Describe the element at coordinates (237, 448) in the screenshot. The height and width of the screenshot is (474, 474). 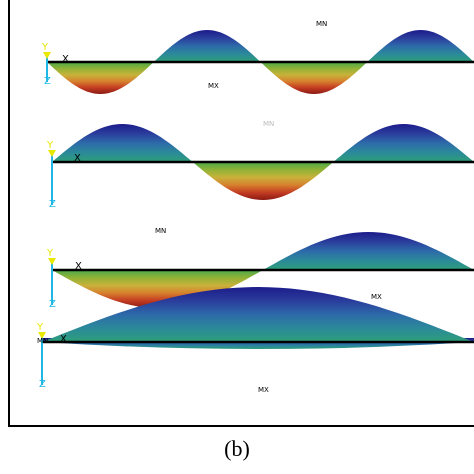
I see `figure-caption: (b)` at that location.